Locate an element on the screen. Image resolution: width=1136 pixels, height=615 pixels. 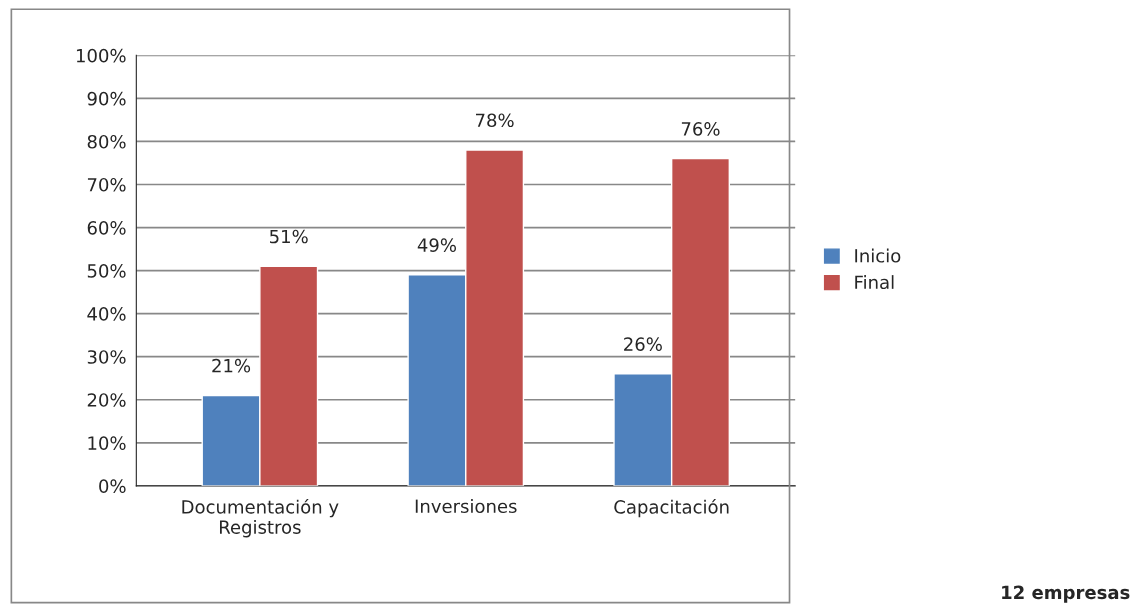
y-tick-label: 20% is located at coordinates (106, 400).